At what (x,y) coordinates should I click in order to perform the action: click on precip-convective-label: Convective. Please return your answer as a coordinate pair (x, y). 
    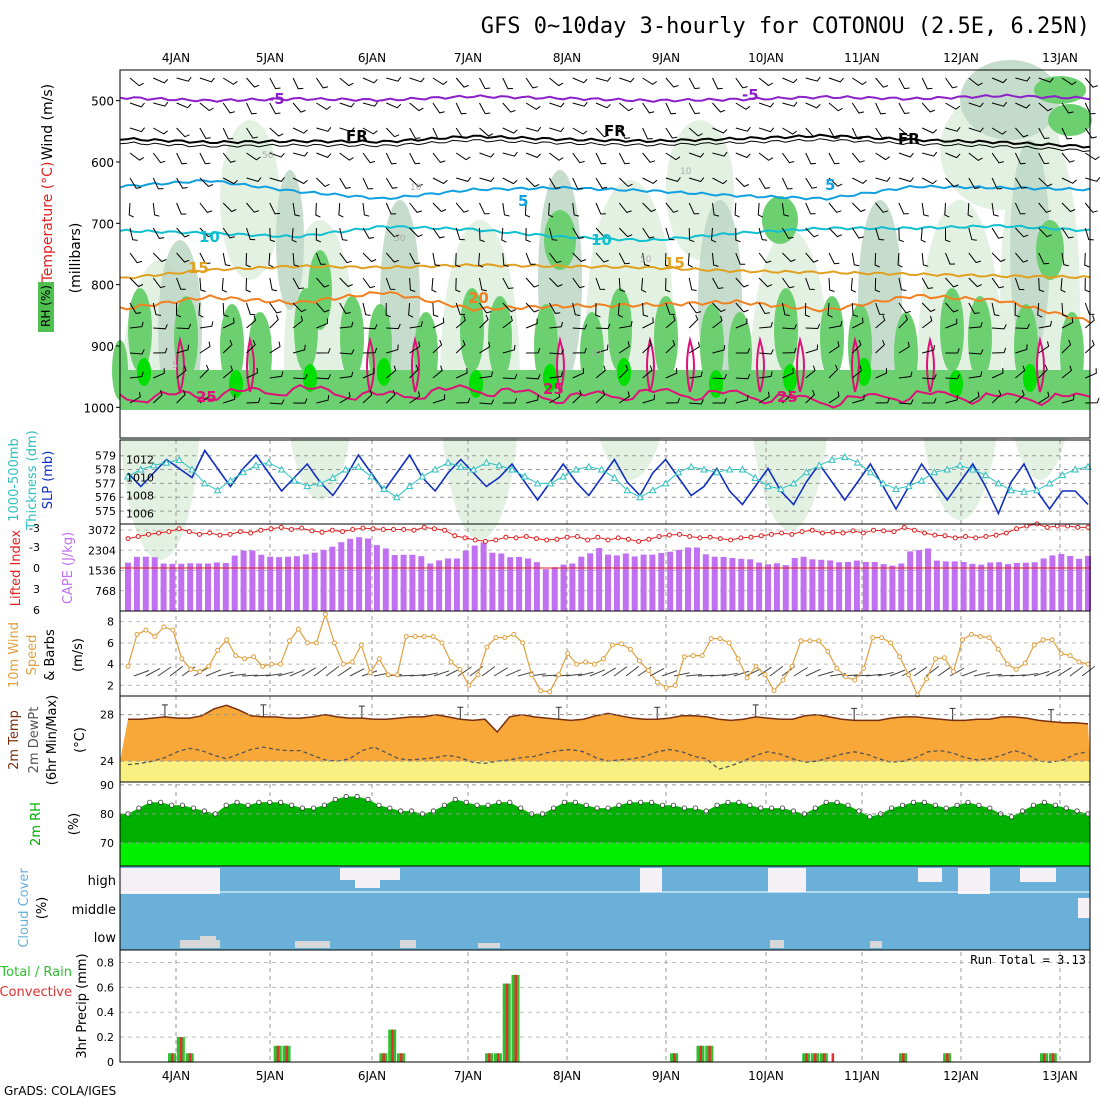
    Looking at the image, I should click on (36, 992).